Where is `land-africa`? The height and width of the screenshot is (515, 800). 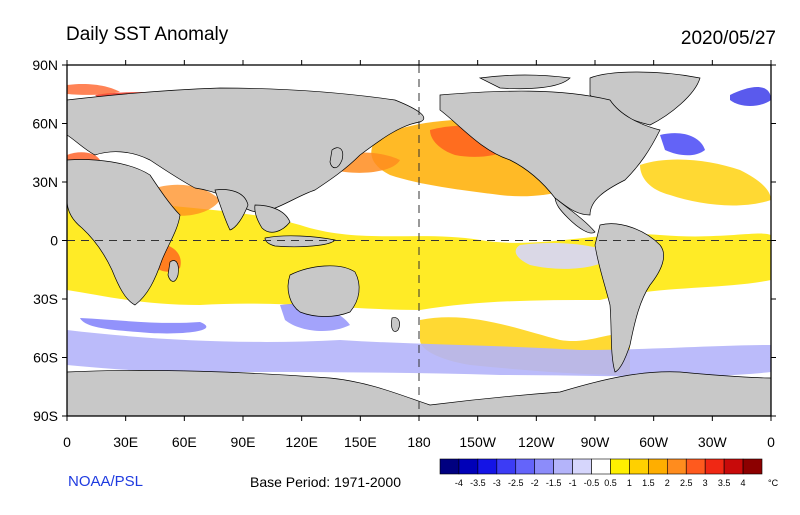 land-africa is located at coordinates (124, 232).